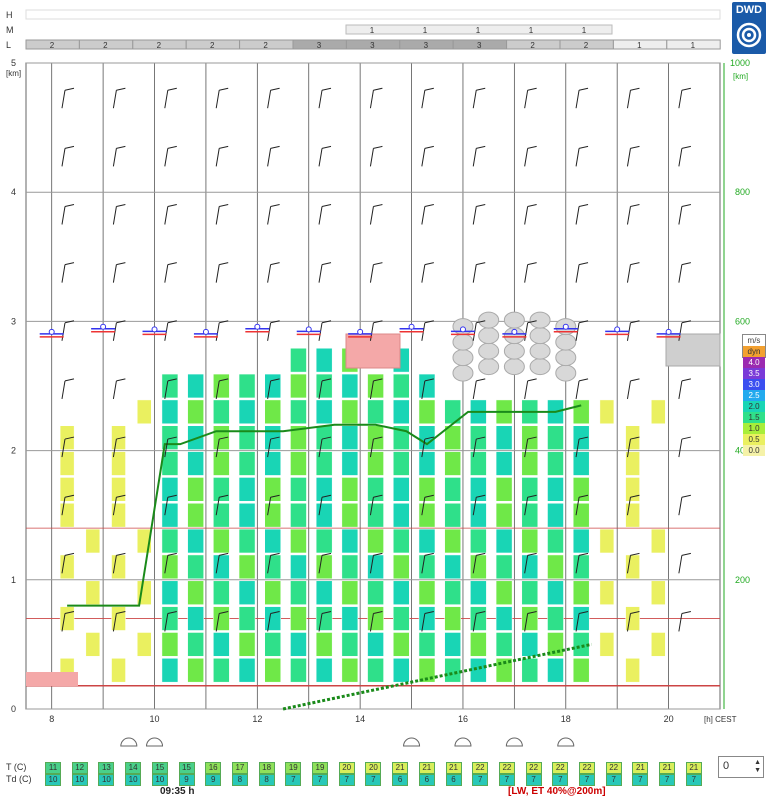  I want to click on spinner-up-icon: ▲, so click(757, 762).